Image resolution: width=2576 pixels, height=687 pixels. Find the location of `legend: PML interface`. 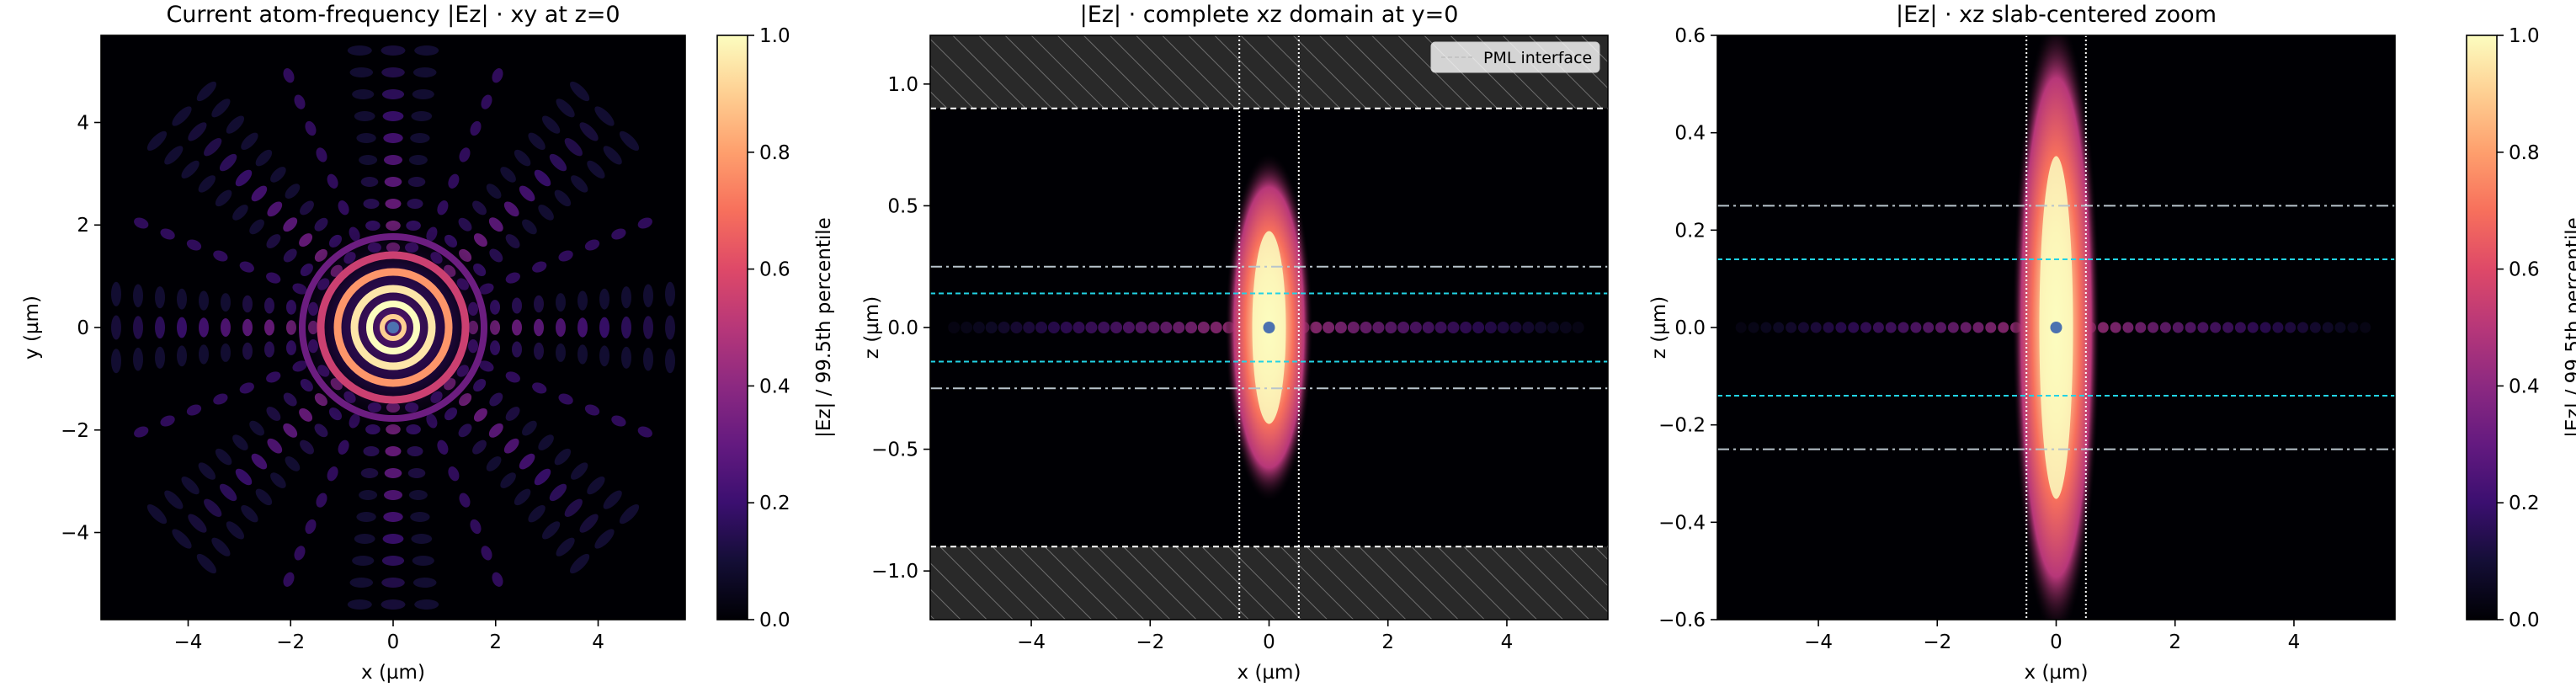

legend: PML interface is located at coordinates (1515, 57).